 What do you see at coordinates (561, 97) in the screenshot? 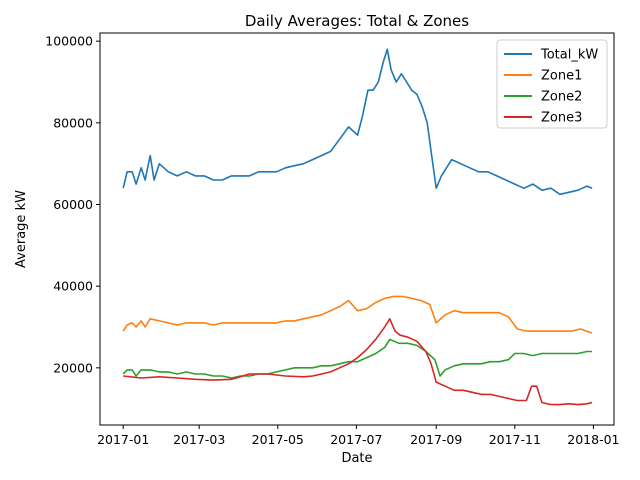
I see `legend-label-zone2: Zone2` at bounding box center [561, 97].